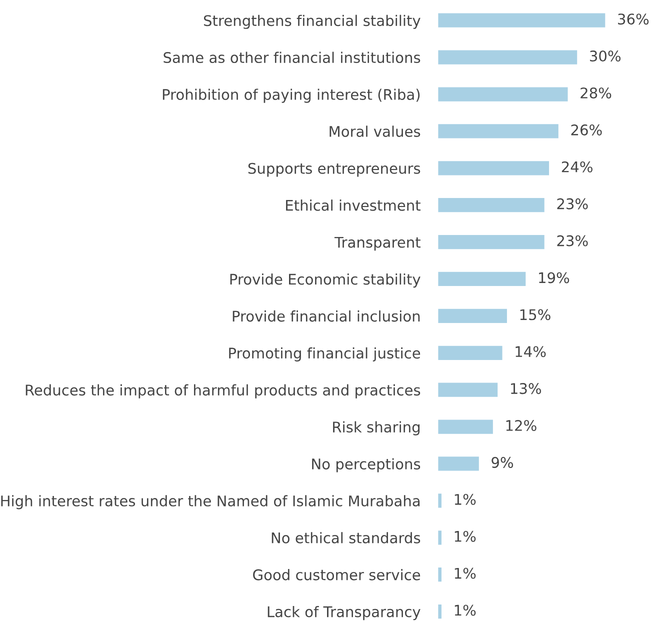 This screenshot has width=653, height=630. What do you see at coordinates (292, 58) in the screenshot?
I see `y-tick-label: Same as other financial institutions` at bounding box center [292, 58].